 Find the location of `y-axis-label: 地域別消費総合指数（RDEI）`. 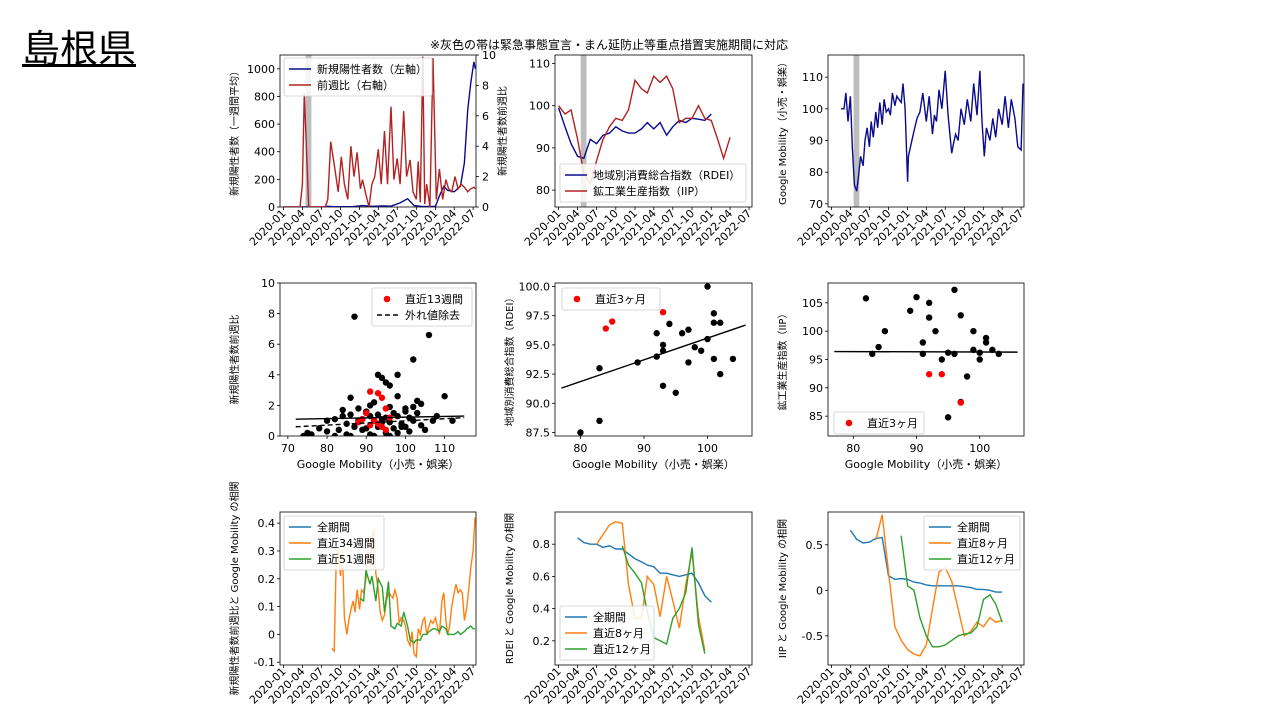

y-axis-label: 地域別消費総合指数（RDEI） is located at coordinates (509, 360).